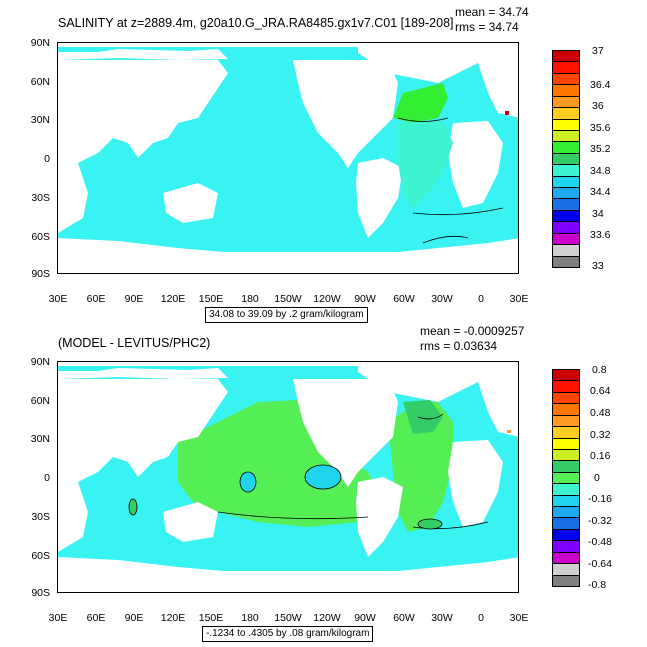  What do you see at coordinates (379, 517) in the screenshot?
I see `panel2-south-america` at bounding box center [379, 517].